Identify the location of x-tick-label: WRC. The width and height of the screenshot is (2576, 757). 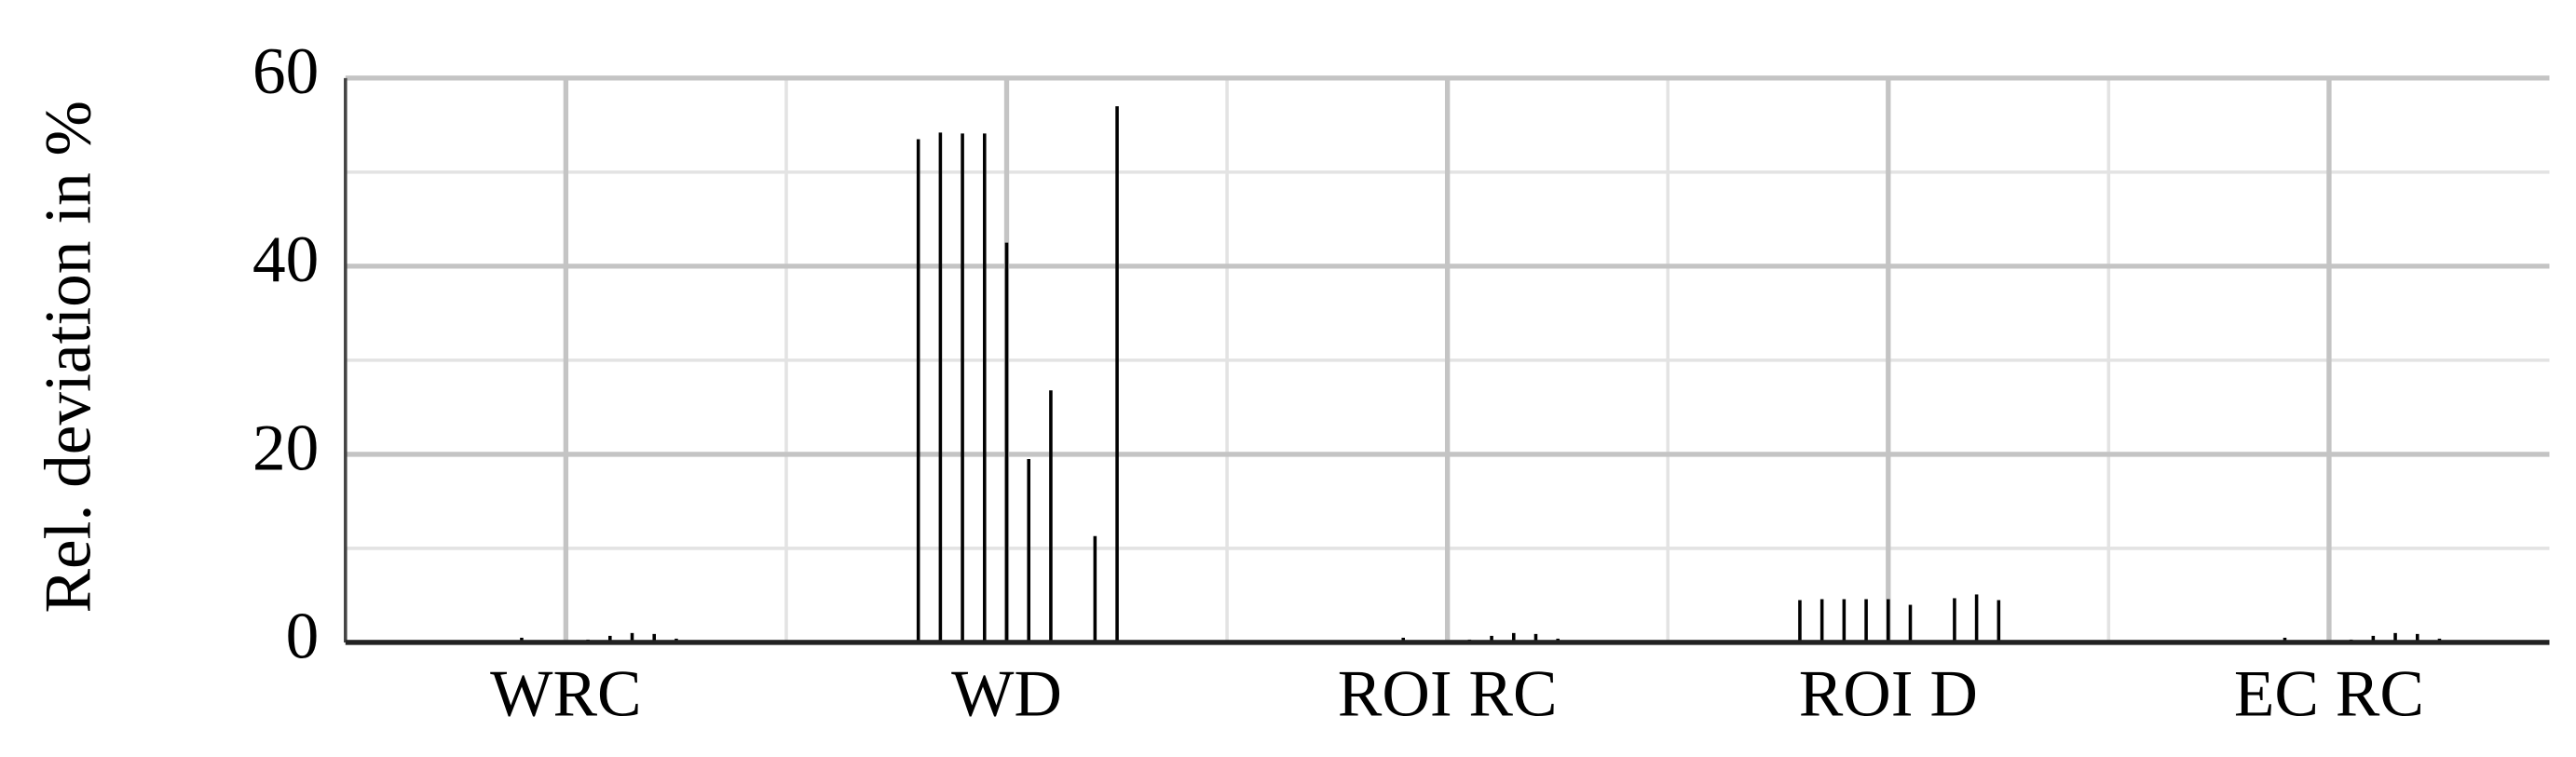
(566, 694).